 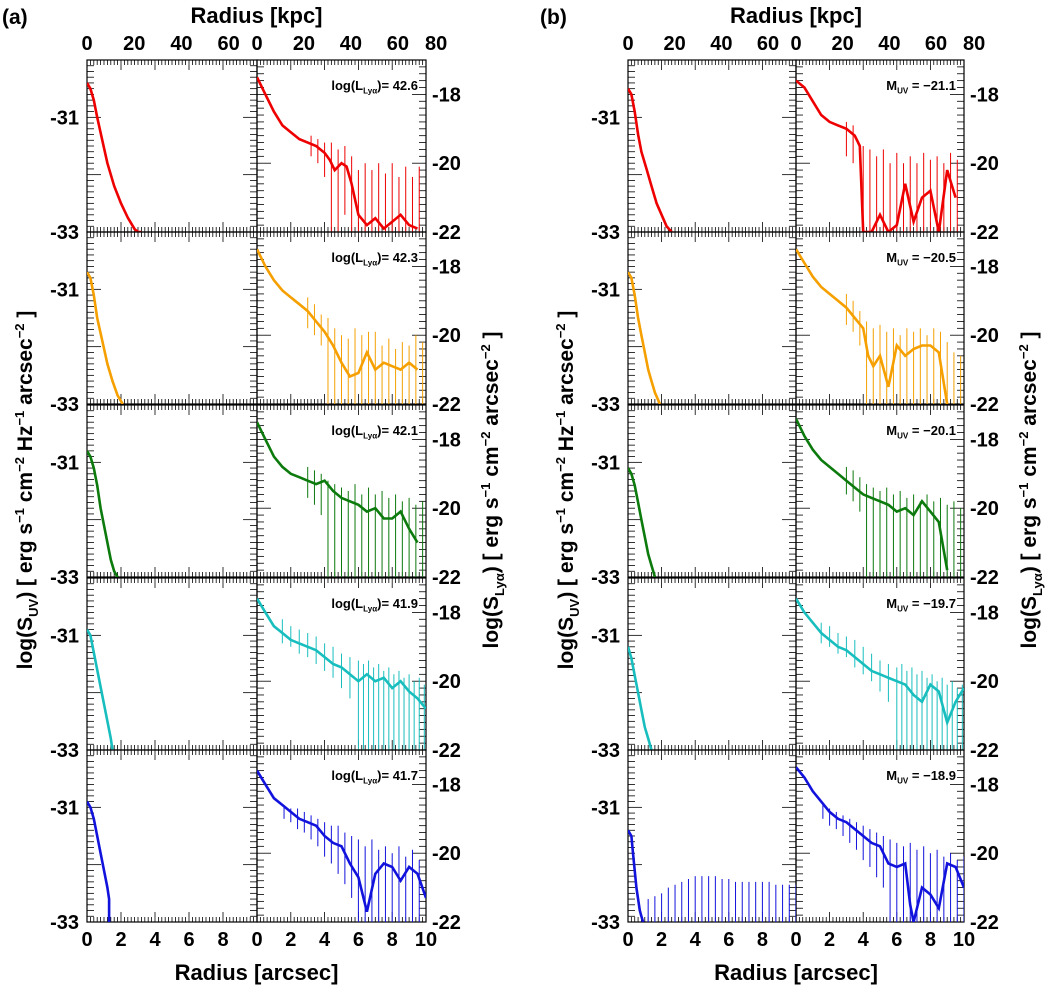 I want to click on right-axis-title: log(SLyα) [ erg s−1 cm−2 arcsec−2 ], so click(x=1030, y=489).